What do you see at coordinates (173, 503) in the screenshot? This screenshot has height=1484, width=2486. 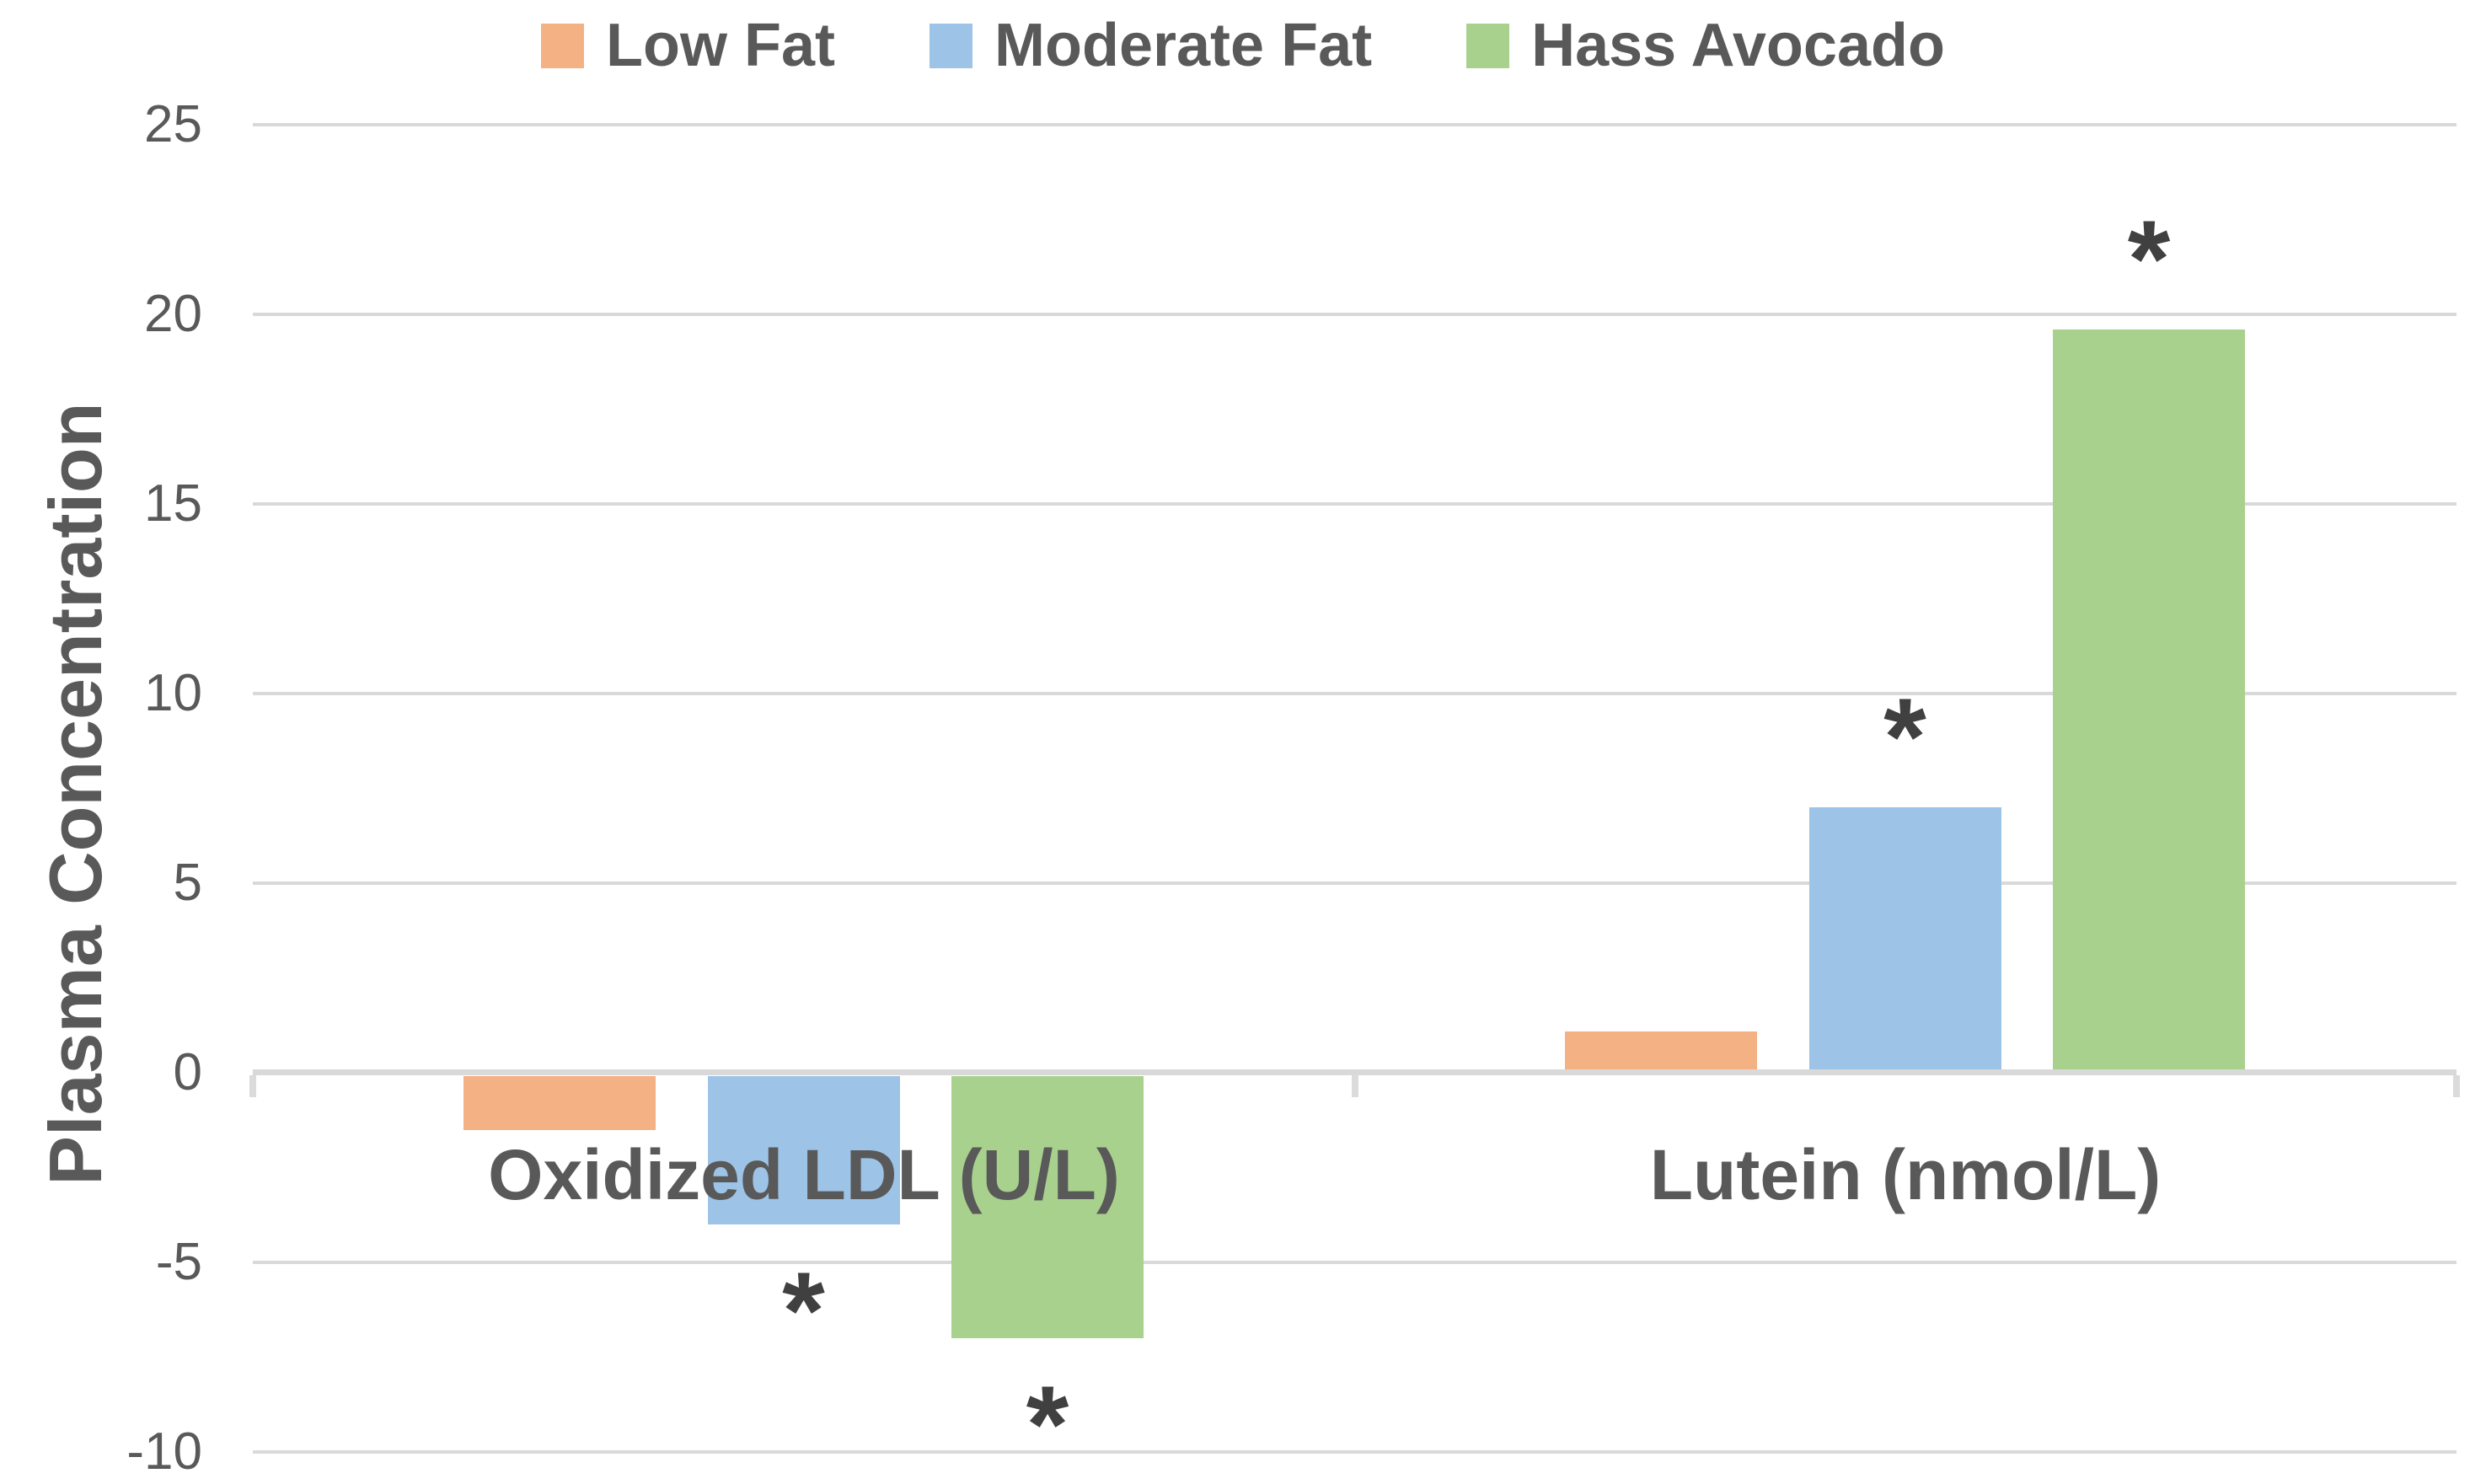 I see `y-tick-label: 15` at bounding box center [173, 503].